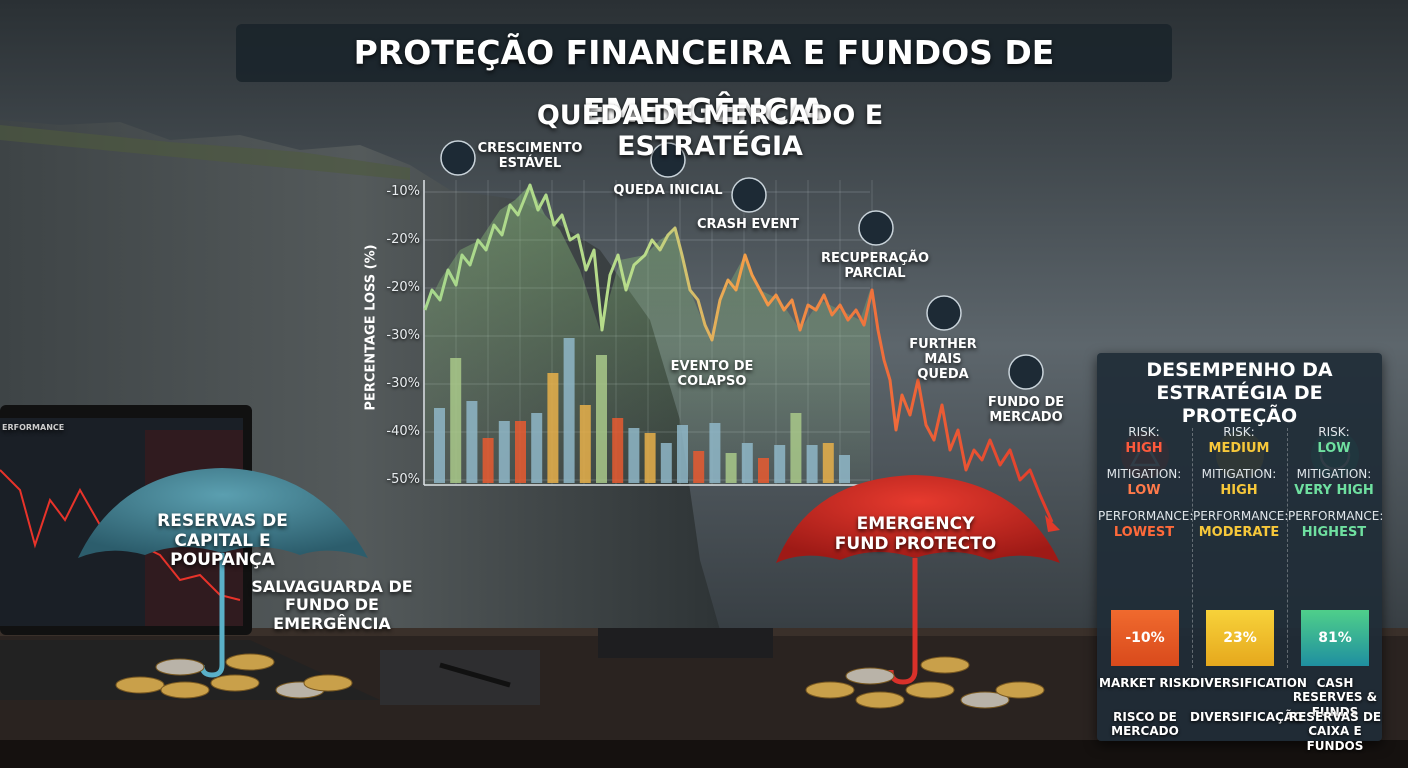 Image resolution: width=1408 pixels, height=768 pixels. What do you see at coordinates (1334, 490) in the screenshot?
I see `metric-value: VERY HIGH` at bounding box center [1334, 490].